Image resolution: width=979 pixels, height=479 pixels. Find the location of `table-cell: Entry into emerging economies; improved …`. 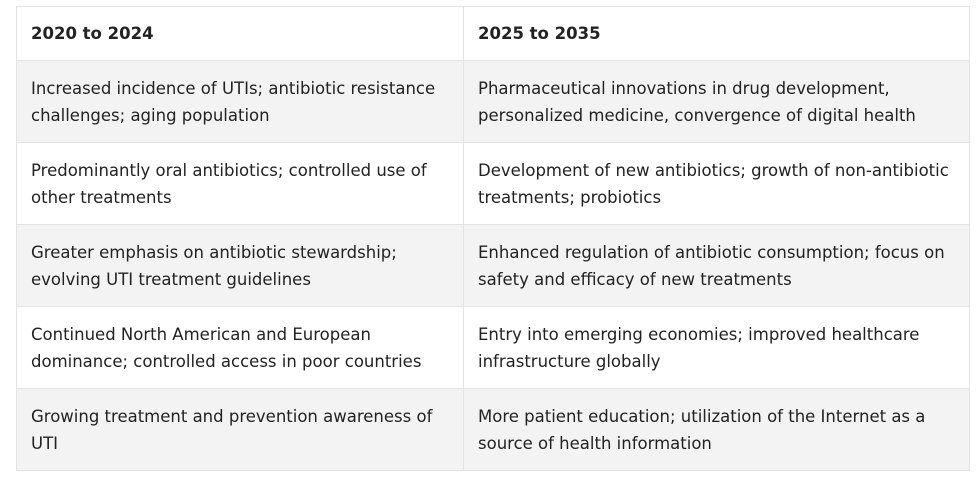

table-cell: Entry into emerging economies; improved … is located at coordinates (716, 347).